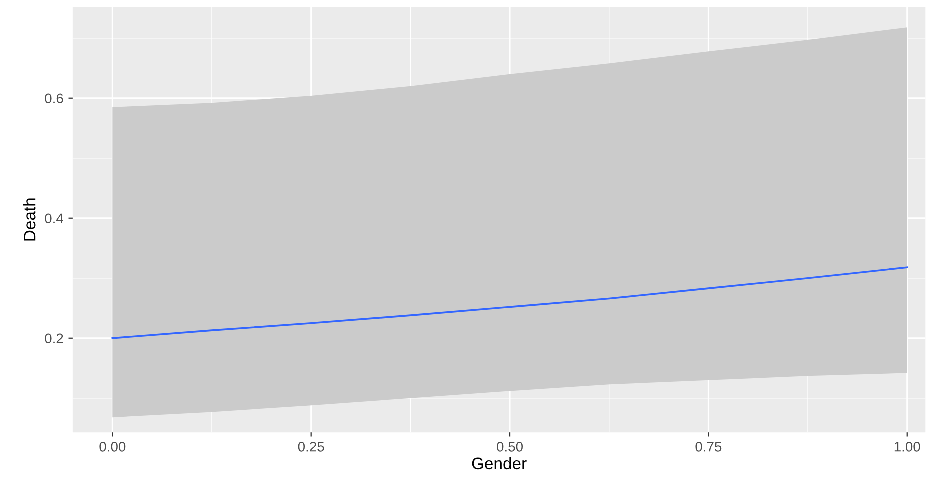  Describe the element at coordinates (510, 447) in the screenshot. I see `x-tick-label: 0.50` at that location.